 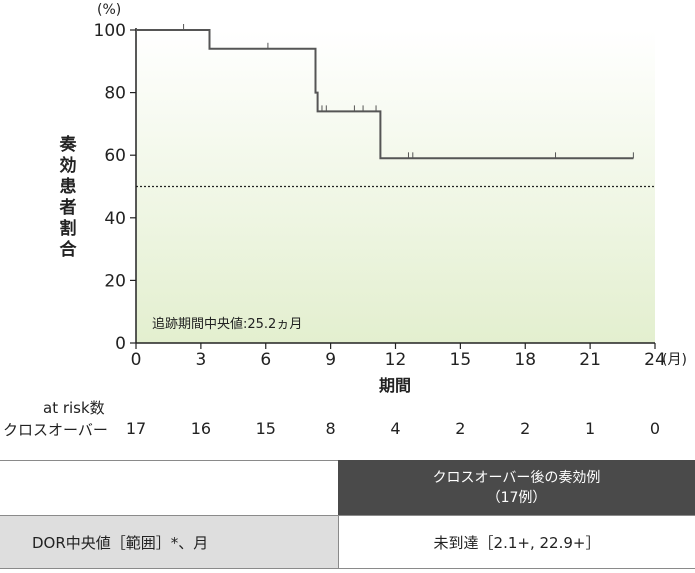 I want to click on y-axis-label-char: 合, so click(x=69, y=249).